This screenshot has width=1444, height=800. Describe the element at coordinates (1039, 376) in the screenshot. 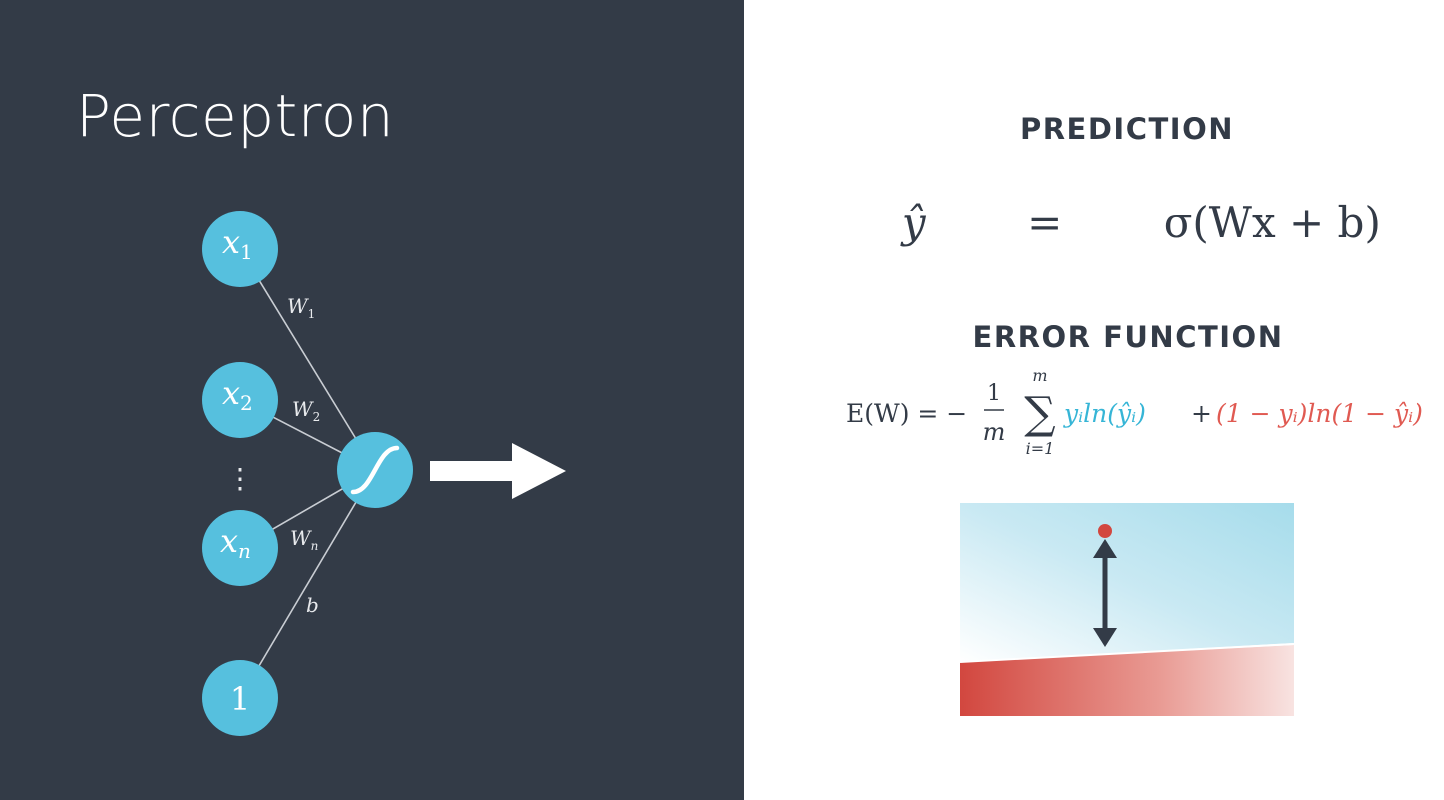

I see `sum-upper: m` at that location.